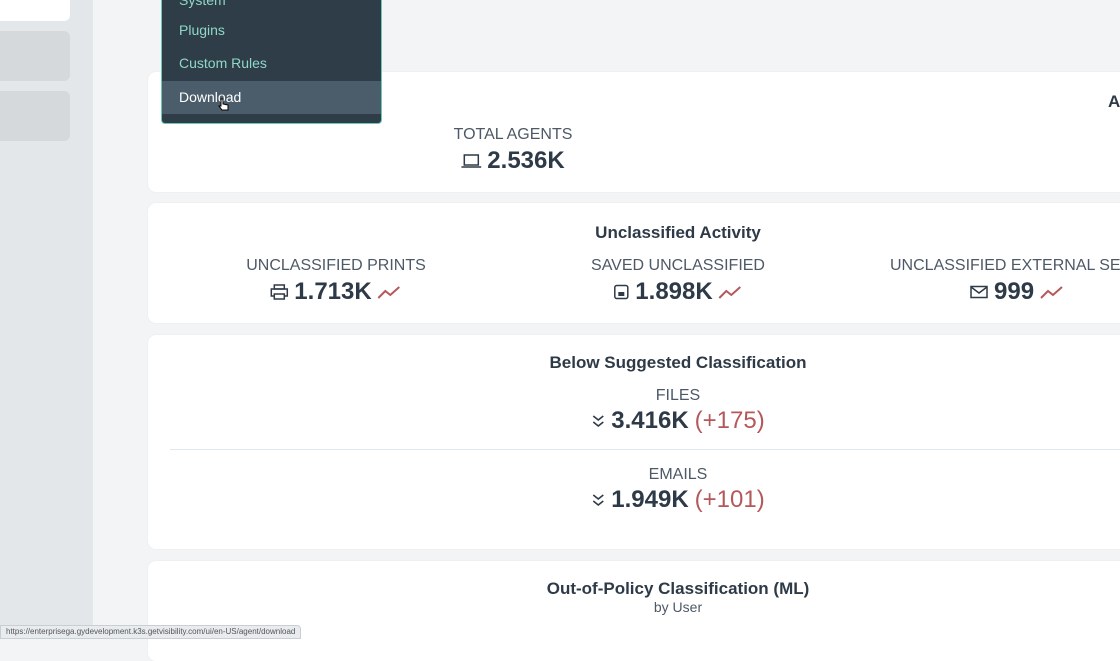 This screenshot has width=1120, height=661. What do you see at coordinates (678, 232) in the screenshot?
I see `card-title: Unclassified Activity` at bounding box center [678, 232].